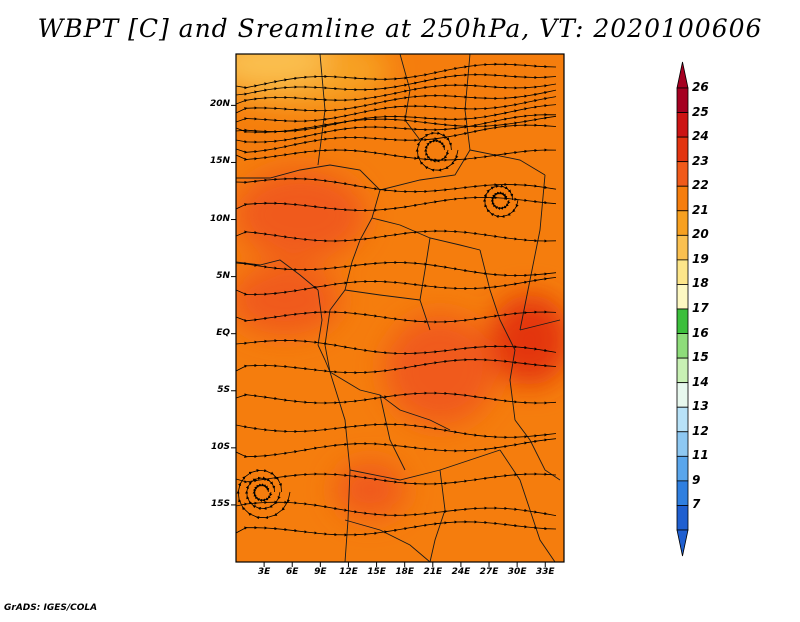 The height and width of the screenshot is (622, 800). Describe the element at coordinates (264, 572) in the screenshot. I see `lon-label: 3E` at that location.